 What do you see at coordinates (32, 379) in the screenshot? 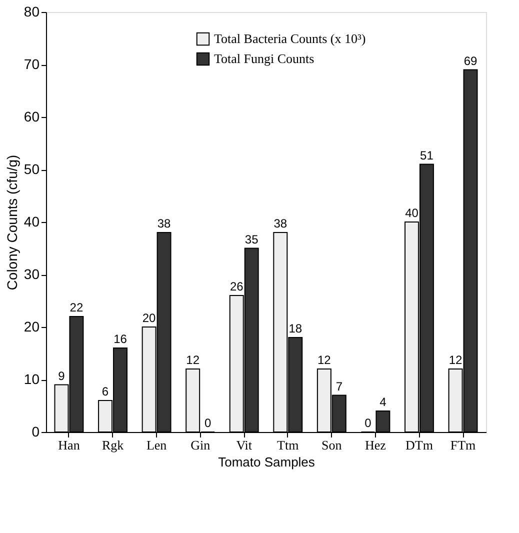
I see `y-tick-label: 10` at bounding box center [32, 379].